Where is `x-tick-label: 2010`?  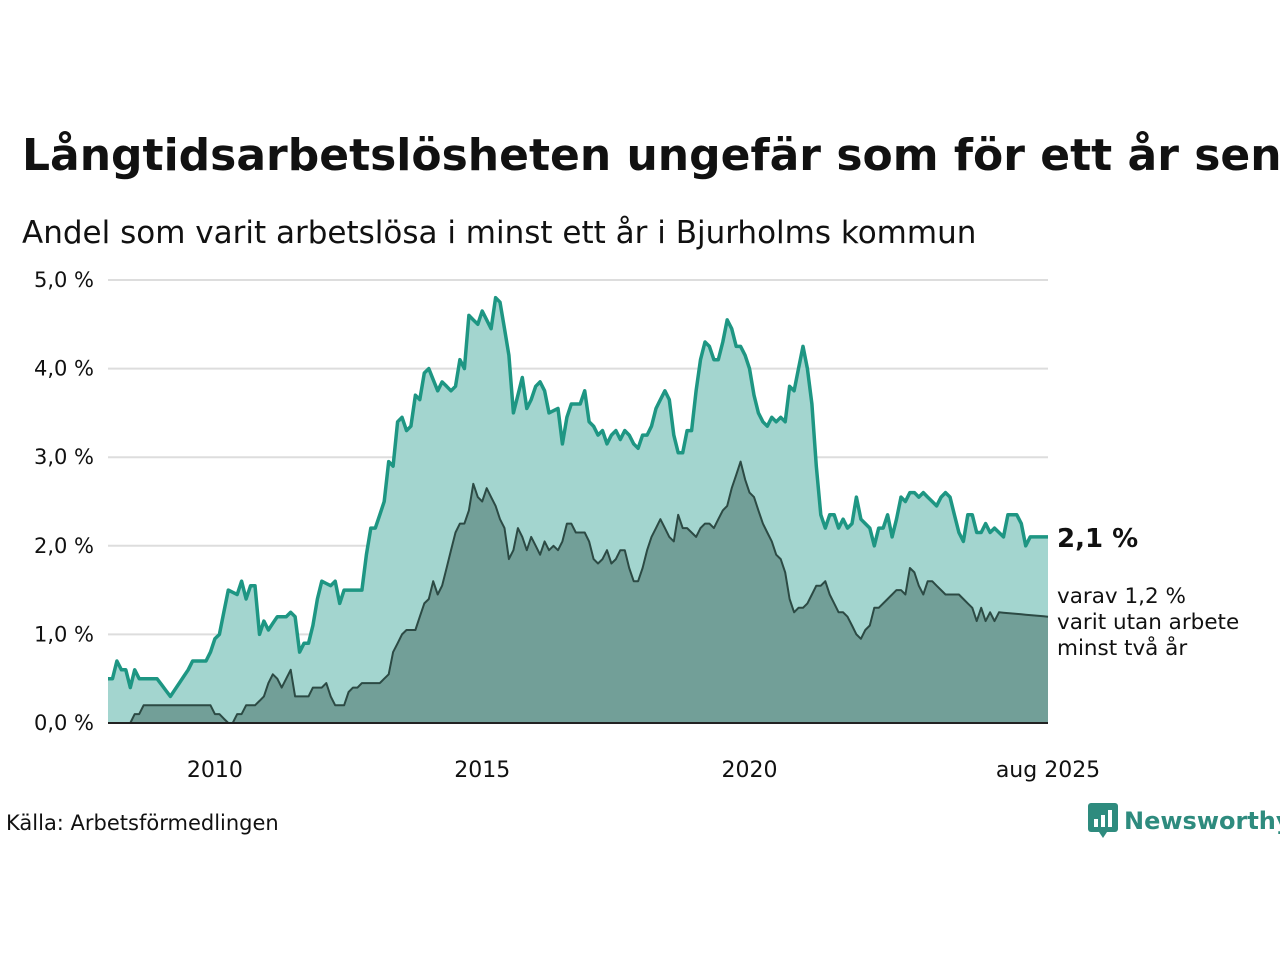 x-tick-label: 2010 is located at coordinates (215, 770).